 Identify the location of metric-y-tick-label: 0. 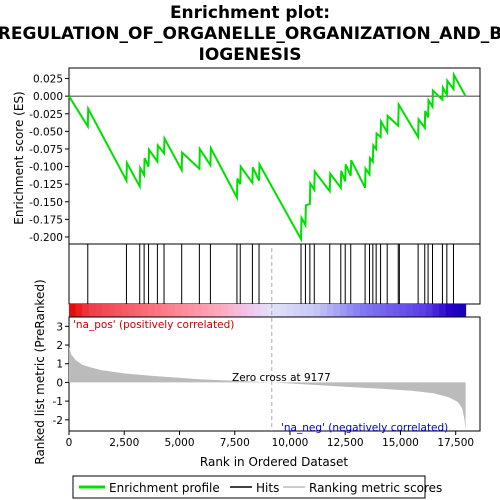
(59, 383).